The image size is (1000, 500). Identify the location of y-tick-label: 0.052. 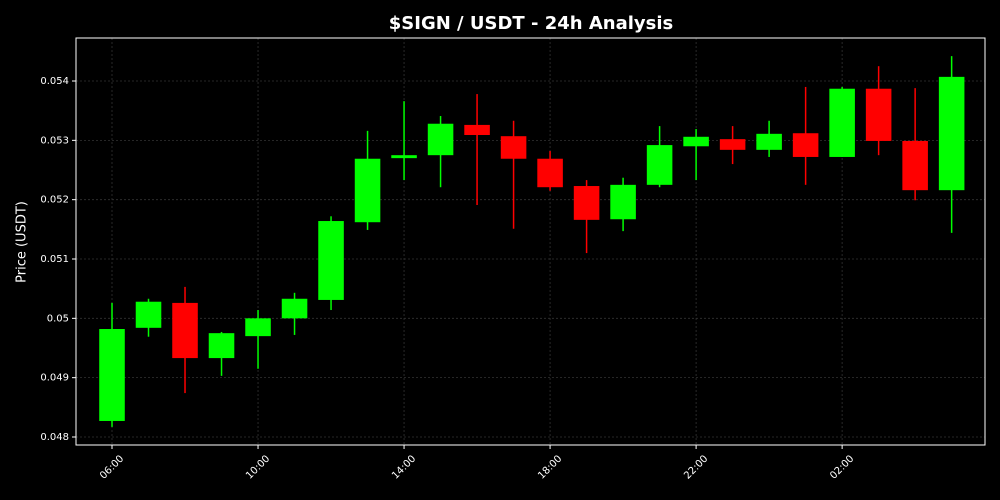
(54, 200).